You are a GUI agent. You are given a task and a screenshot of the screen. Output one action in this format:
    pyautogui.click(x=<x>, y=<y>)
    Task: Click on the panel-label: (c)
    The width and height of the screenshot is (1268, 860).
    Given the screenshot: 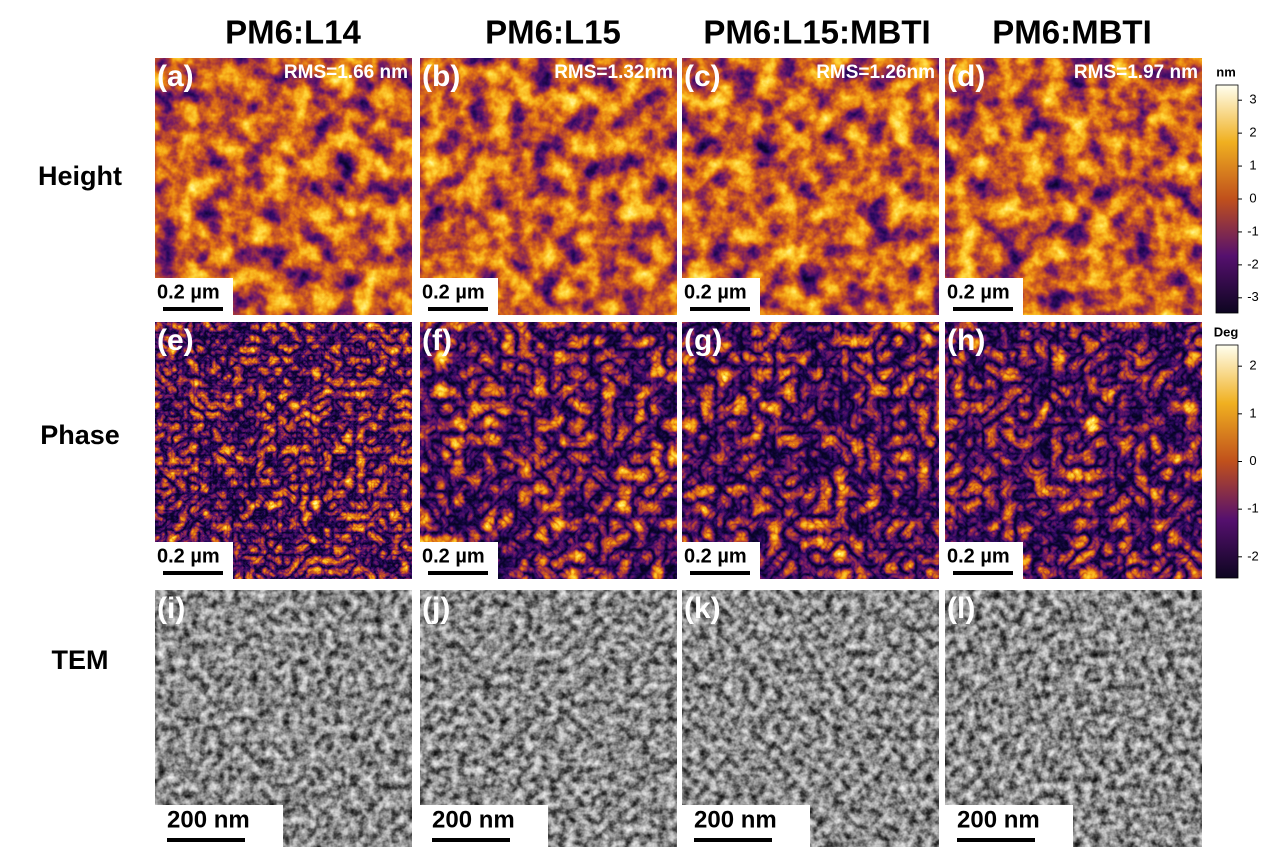 What is the action you would take?
    pyautogui.click(x=702, y=76)
    